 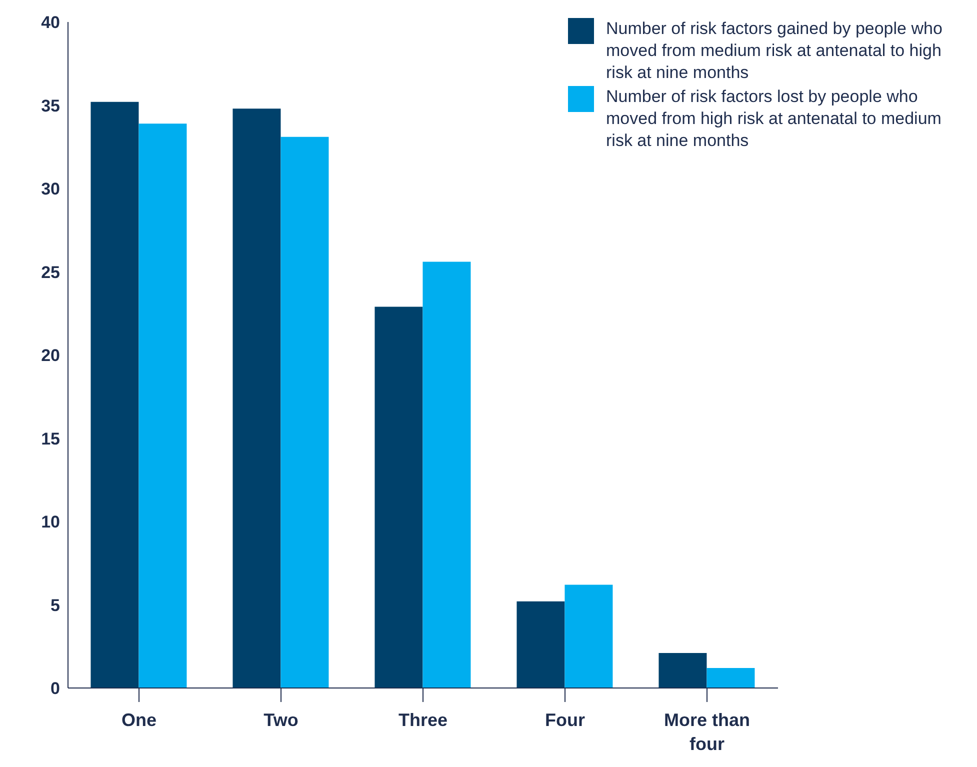 What do you see at coordinates (50, 22) in the screenshot?
I see `y-tick-label: 40` at bounding box center [50, 22].